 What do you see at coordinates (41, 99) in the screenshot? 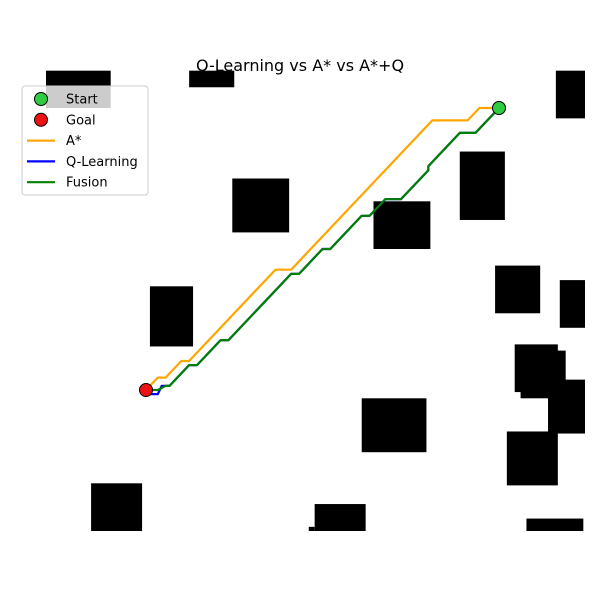
I see `legend-marker-start` at bounding box center [41, 99].